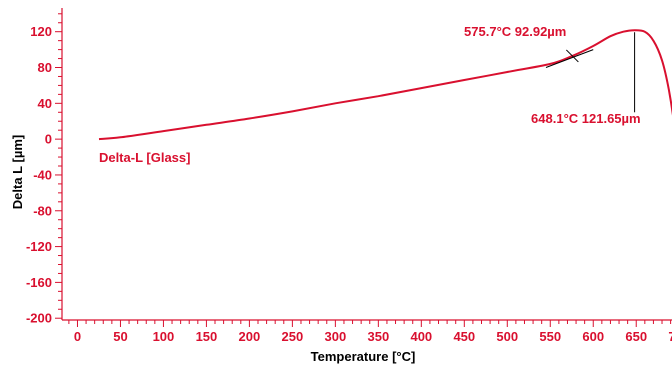  I want to click on x-tick-label: 350, so click(378, 336).